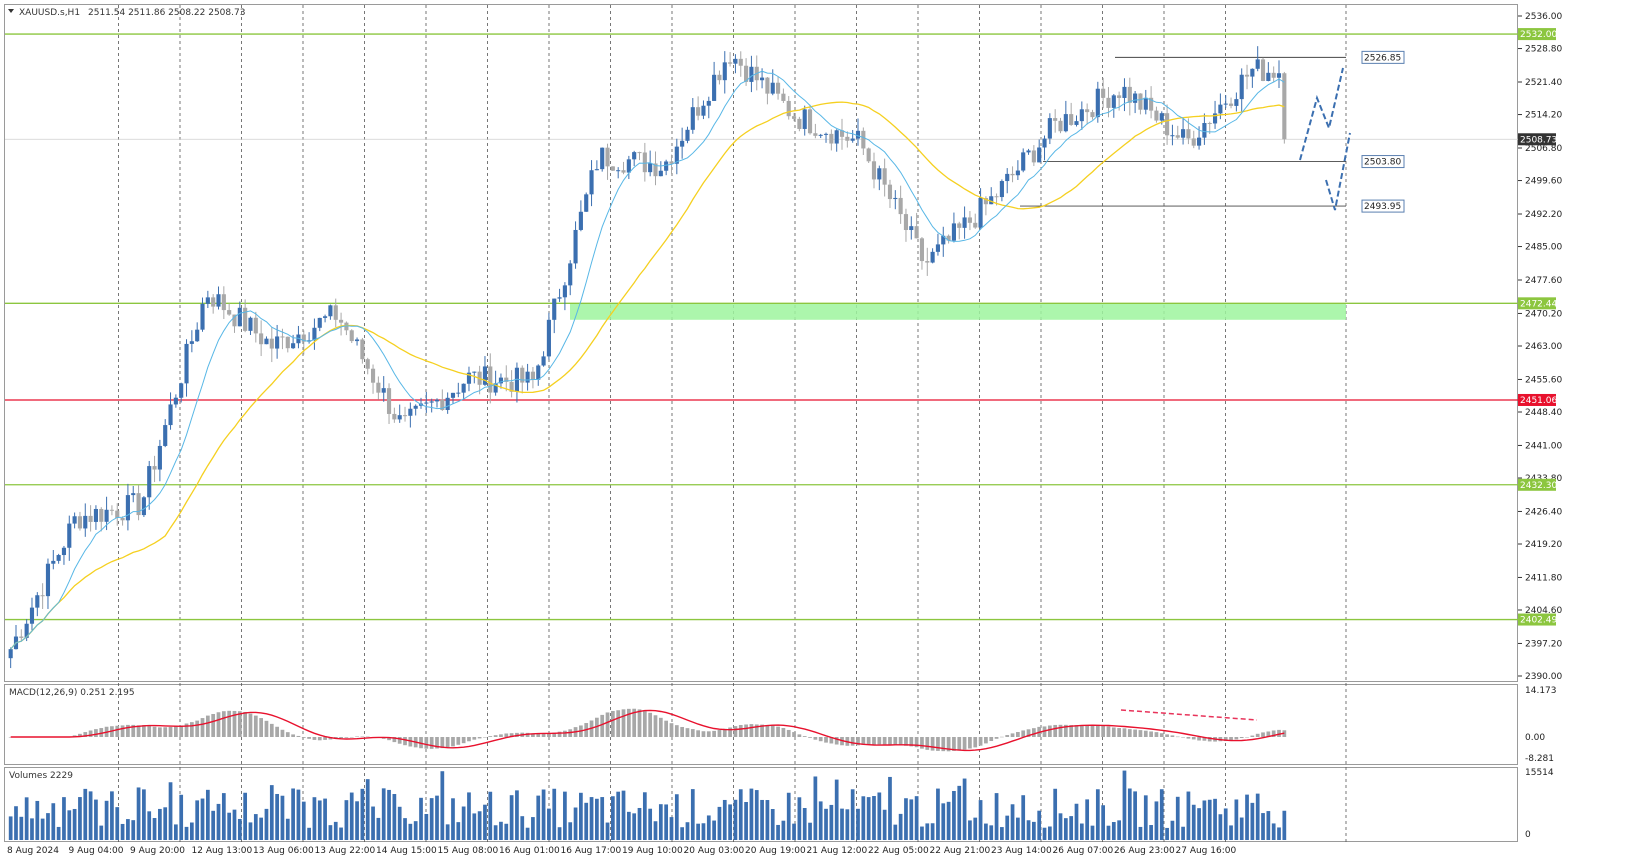 The image size is (1652, 862). What do you see at coordinates (222, 851) in the screenshot?
I see `time-label: 12 Aug 13:00` at bounding box center [222, 851].